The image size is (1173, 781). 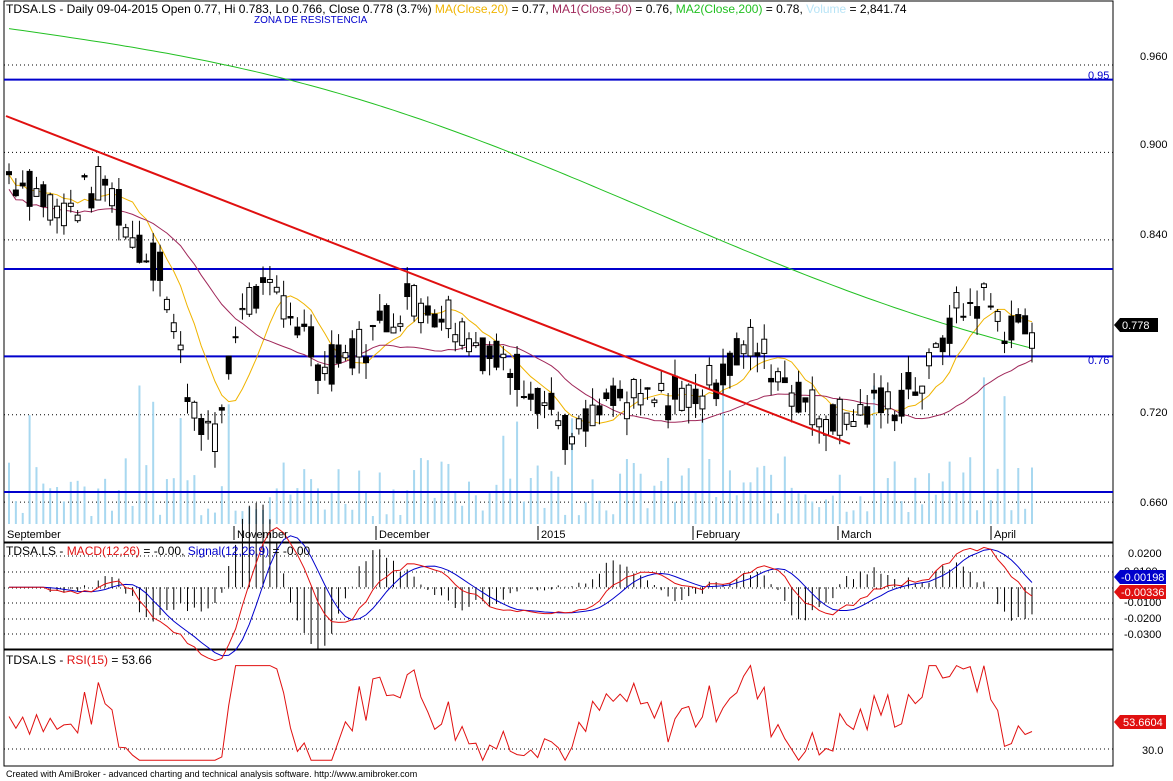 I want to click on macd-last-value: -0.00336, so click(x=1142, y=593).